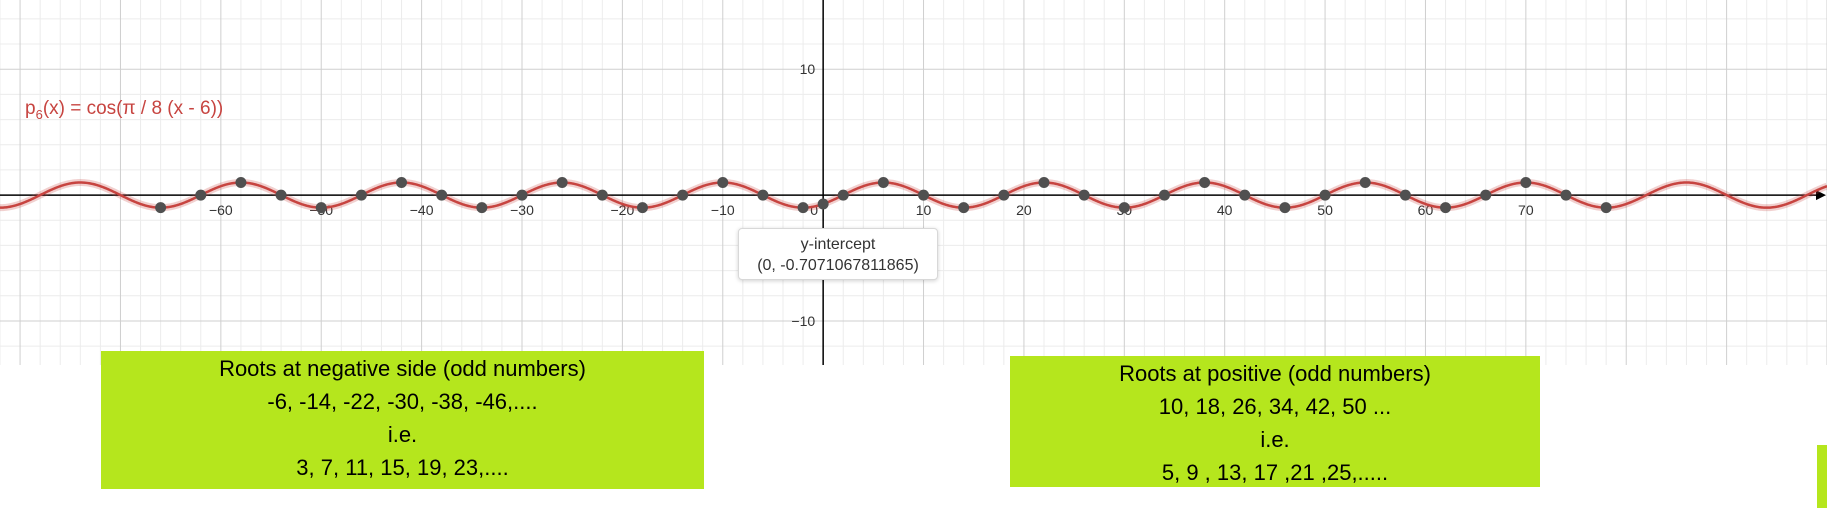  Describe the element at coordinates (1325, 210) in the screenshot. I see `x-tick-label: 50` at that location.